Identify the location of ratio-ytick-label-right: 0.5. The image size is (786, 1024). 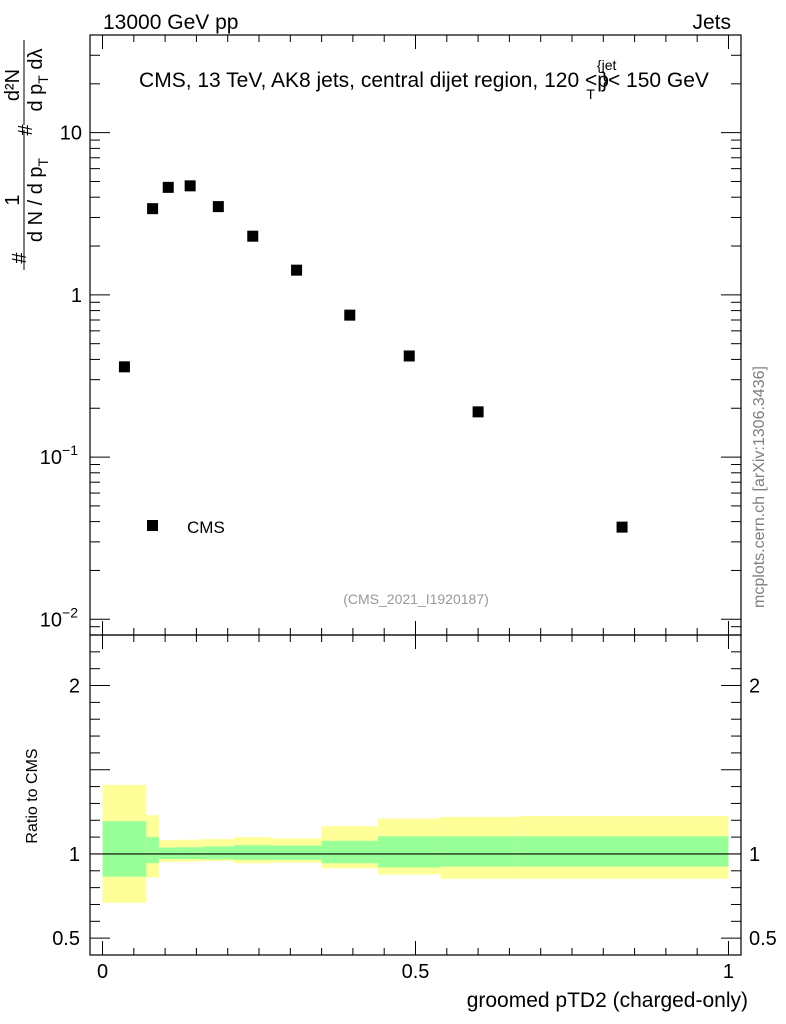
(763, 939).